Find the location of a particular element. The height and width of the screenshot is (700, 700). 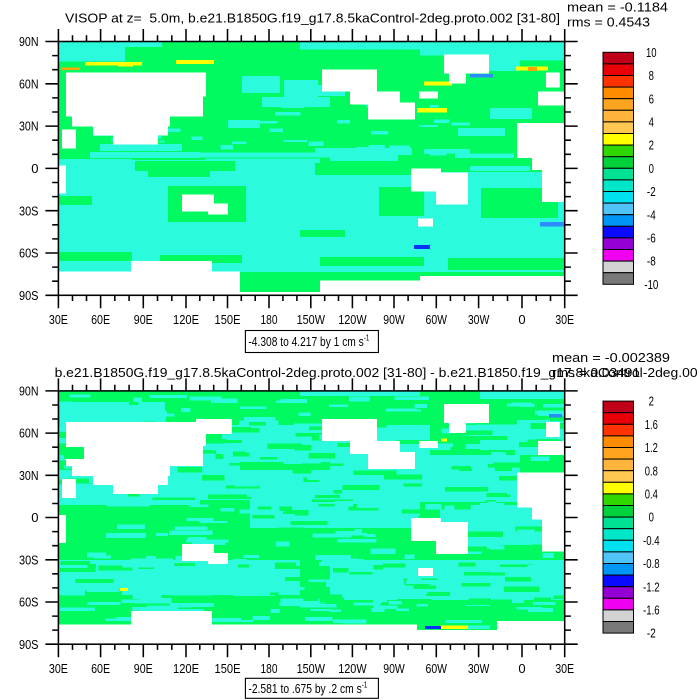

svg-text: -0.8 is located at coordinates (651, 563).